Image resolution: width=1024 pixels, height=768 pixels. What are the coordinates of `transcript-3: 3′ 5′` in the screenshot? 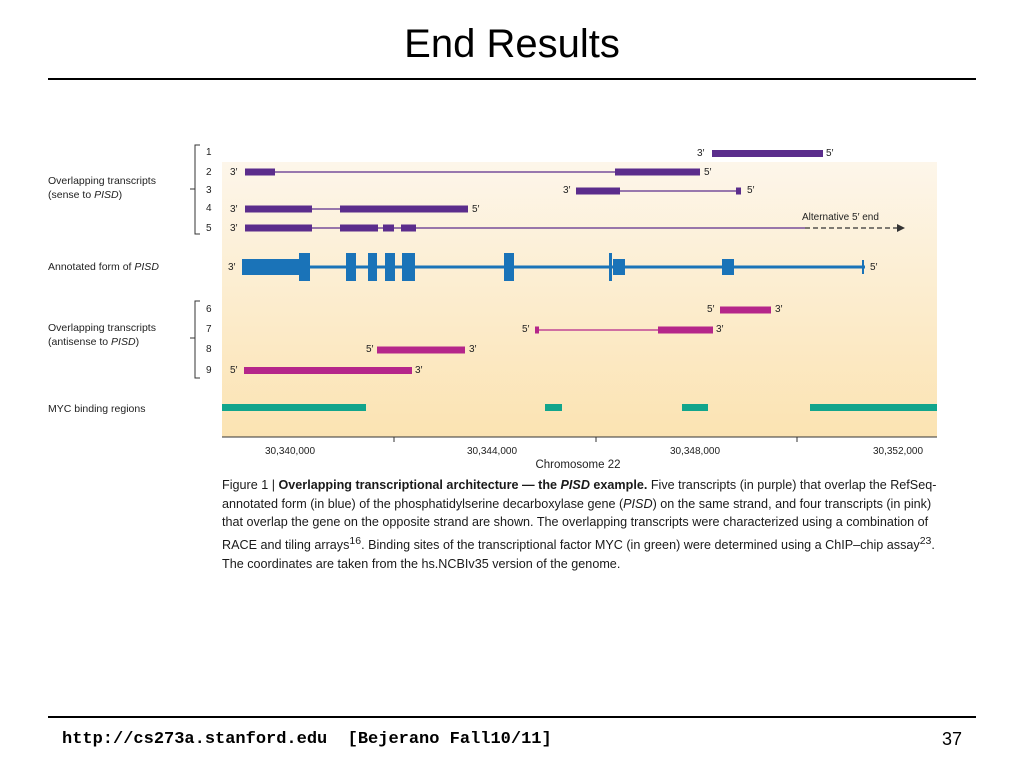 It's located at (659, 190).